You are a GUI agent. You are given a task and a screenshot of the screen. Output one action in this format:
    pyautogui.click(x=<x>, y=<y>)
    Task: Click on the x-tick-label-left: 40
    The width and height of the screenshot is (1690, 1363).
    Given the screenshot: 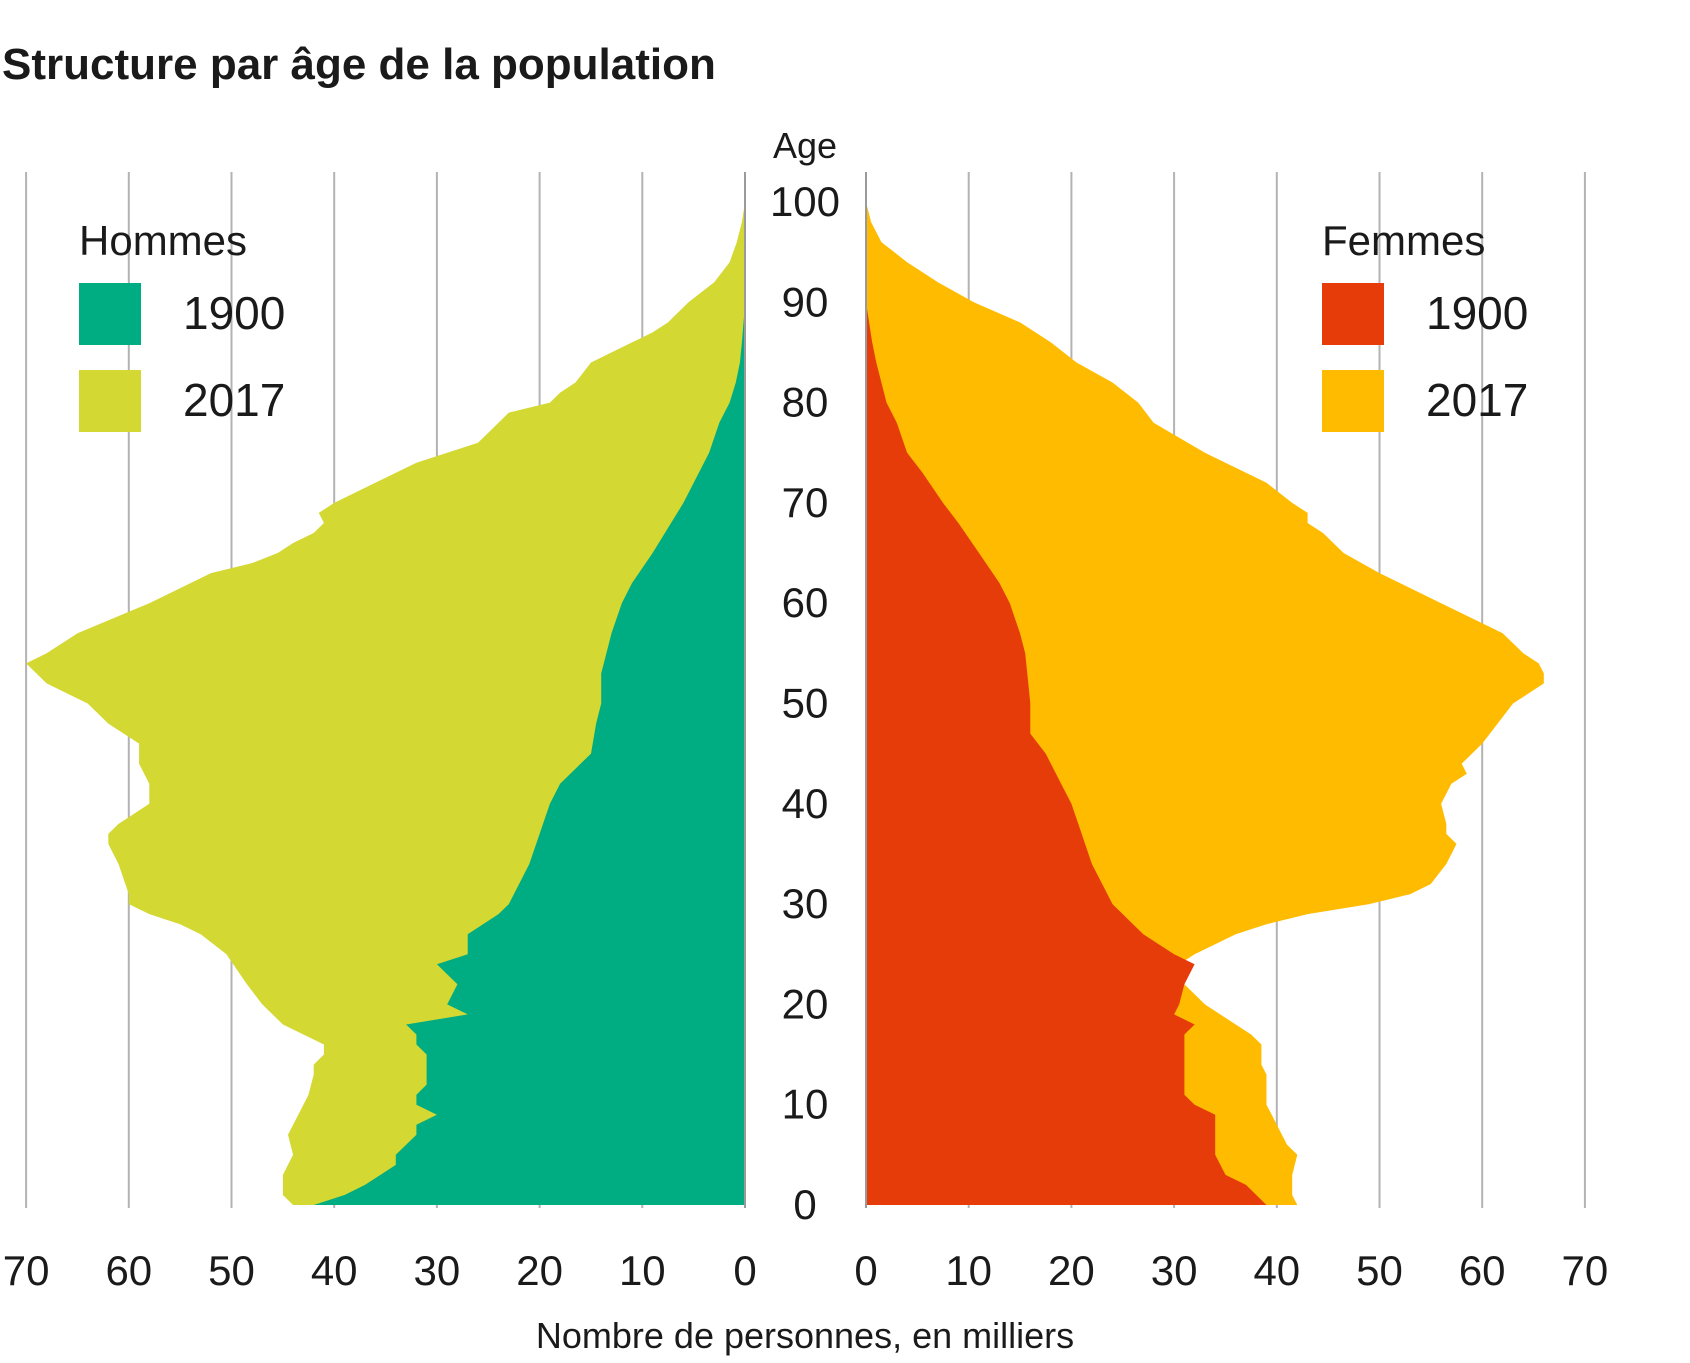 What is the action you would take?
    pyautogui.click(x=334, y=1270)
    